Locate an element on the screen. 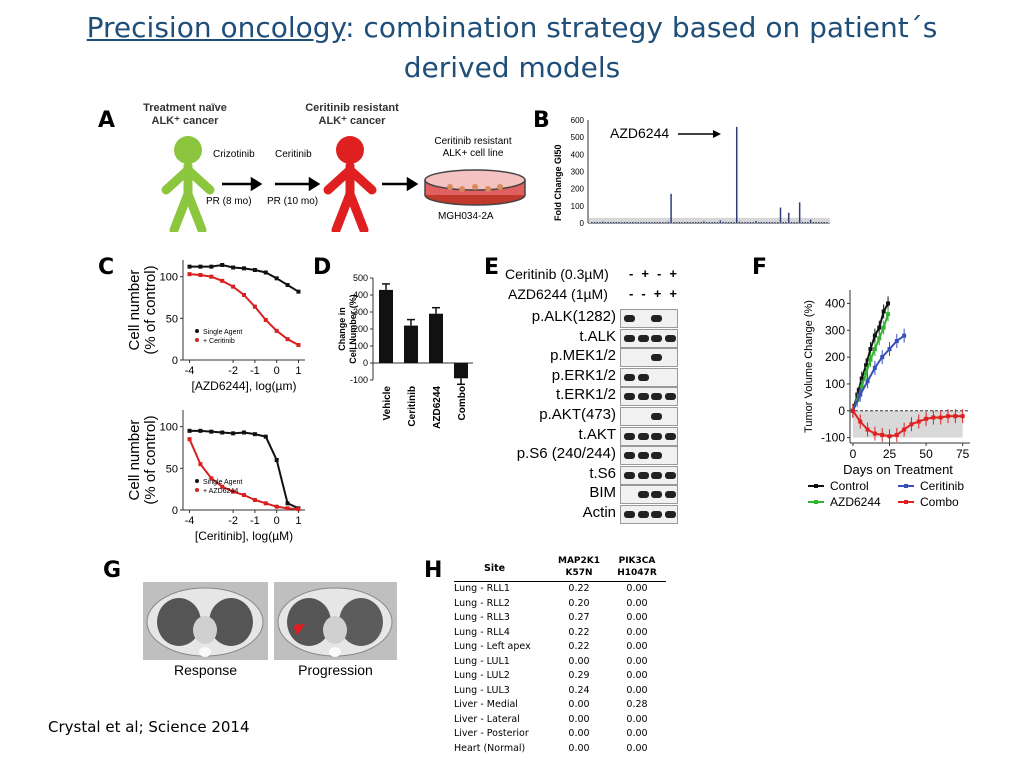 Image resolution: width=1024 pixels, height=768 pixels. ctop-xtick: -1 is located at coordinates (255, 371).